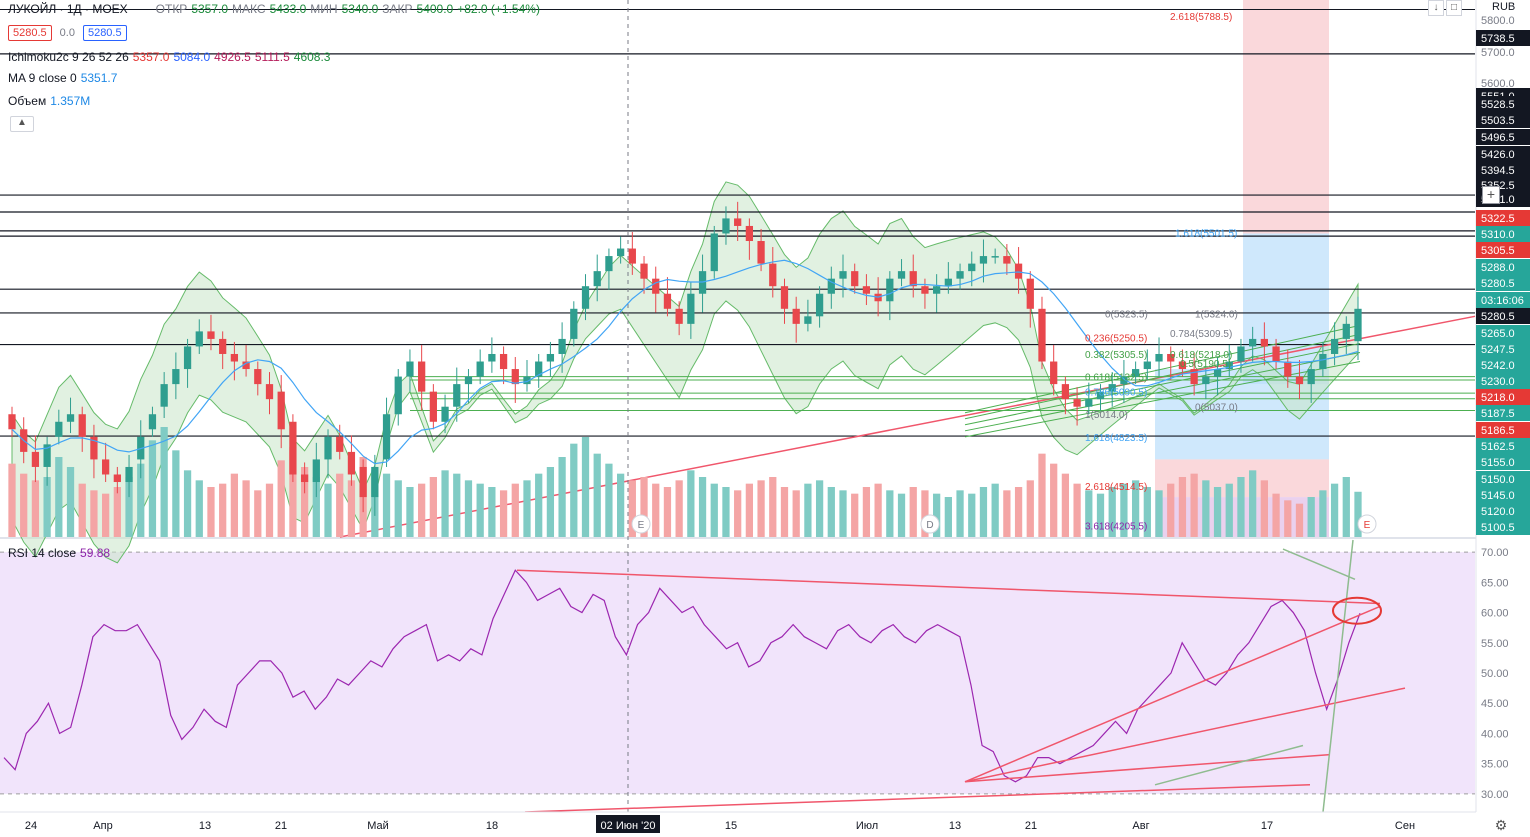  What do you see at coordinates (27, 101) in the screenshot?
I see `volume-name: Объем` at bounding box center [27, 101].